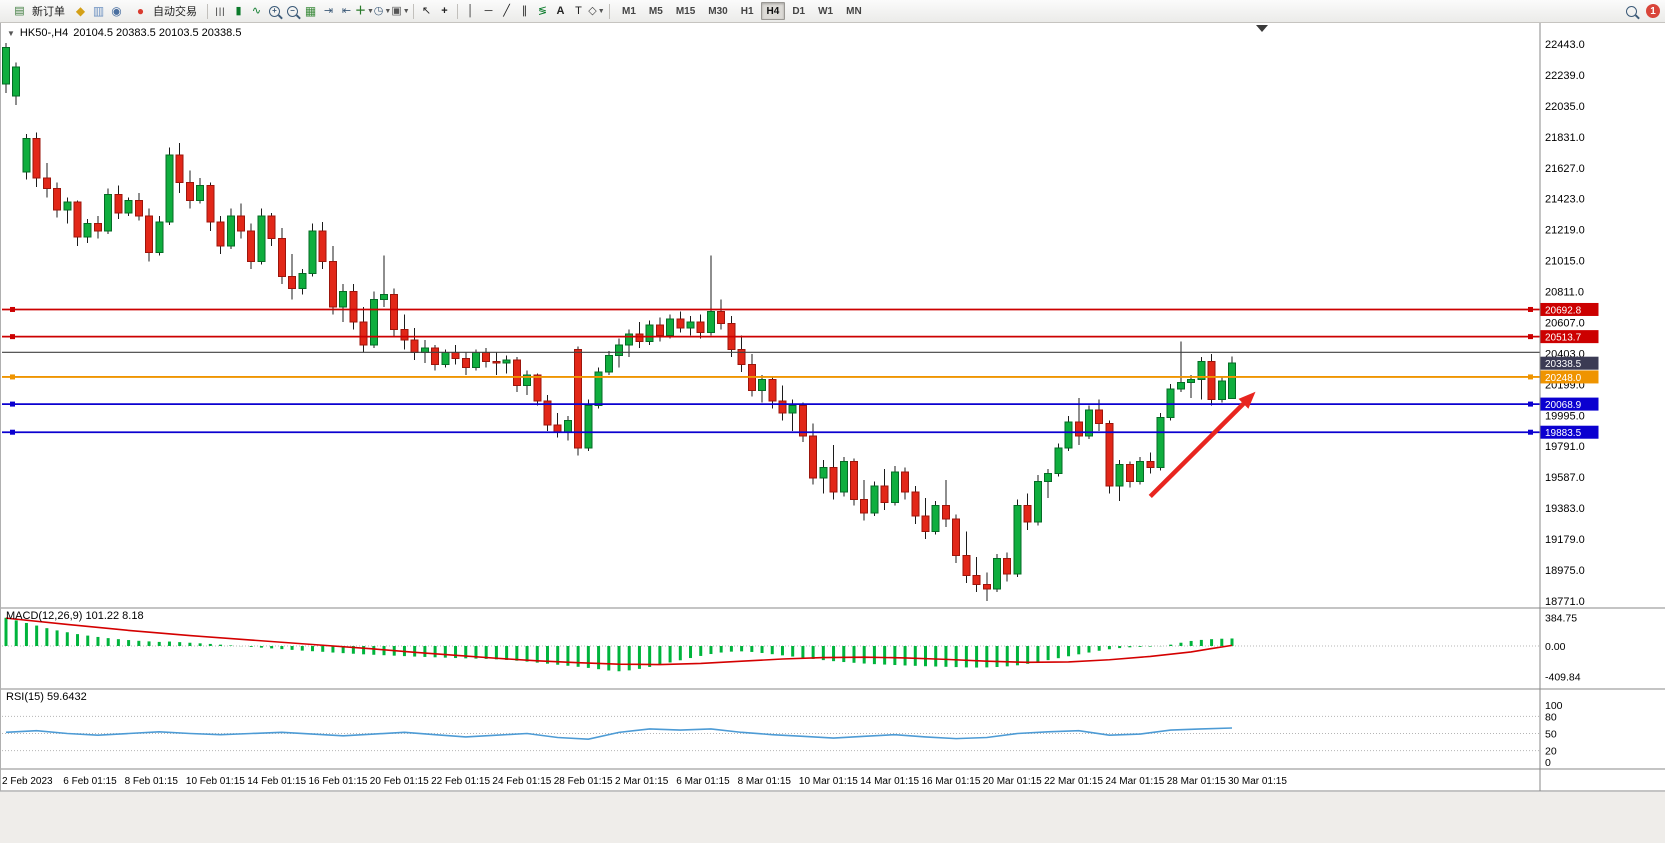 The height and width of the screenshot is (843, 1665). I want to click on svg-text: 22 Mar 01:15, so click(1073, 781).